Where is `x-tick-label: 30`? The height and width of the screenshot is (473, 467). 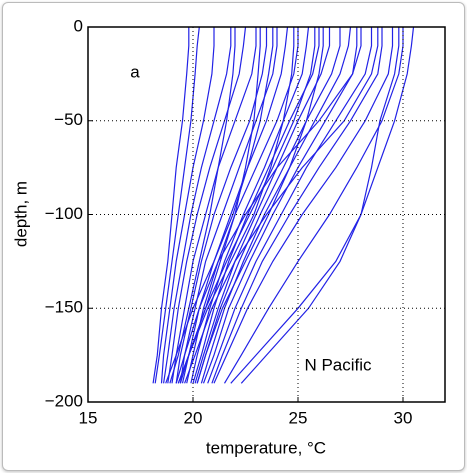
x-tick-label: 30 is located at coordinates (403, 417).